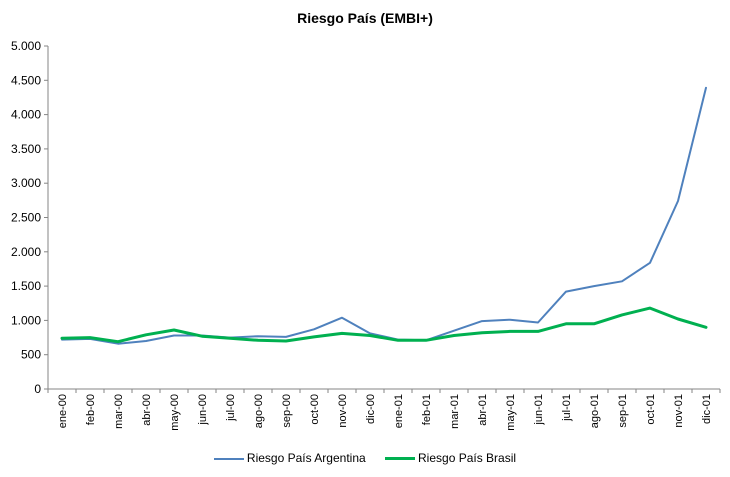 This screenshot has height=477, width=730. I want to click on x-tick-label: dic-01, so click(707, 409).